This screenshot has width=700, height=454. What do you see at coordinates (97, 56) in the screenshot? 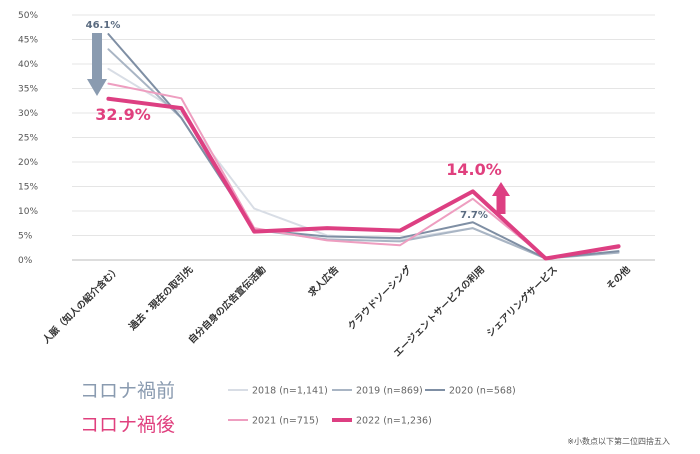
I see `arrow-down-shaft` at bounding box center [97, 56].